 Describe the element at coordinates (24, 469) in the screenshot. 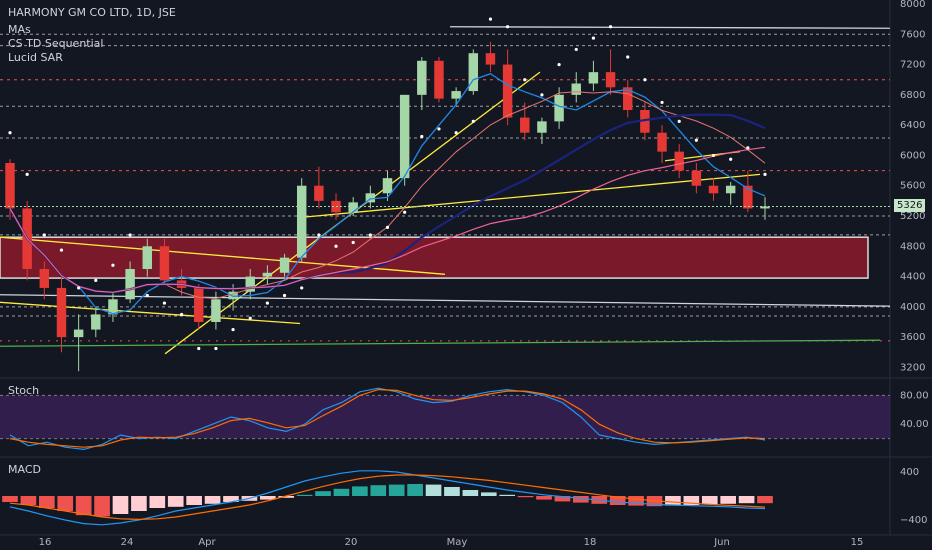

I see `macd-title: MACD` at that location.